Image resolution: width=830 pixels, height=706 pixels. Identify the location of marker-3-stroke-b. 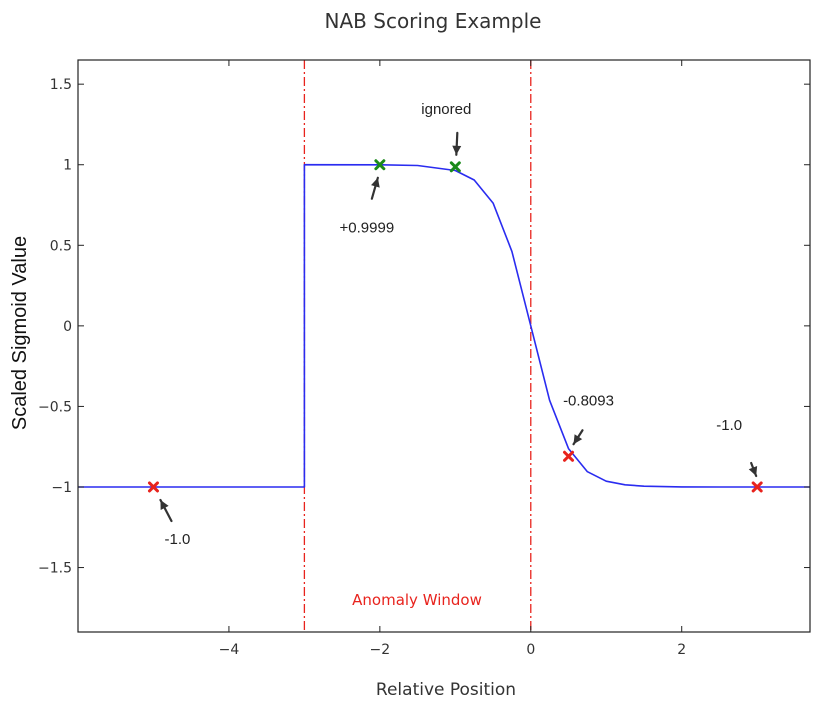
(569, 456).